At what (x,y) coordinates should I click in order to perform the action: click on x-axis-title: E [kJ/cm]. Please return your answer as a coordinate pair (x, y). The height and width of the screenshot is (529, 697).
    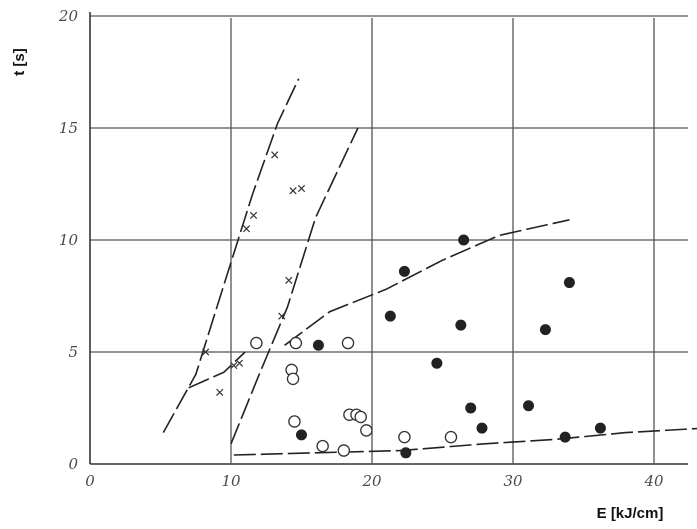
    Looking at the image, I should click on (630, 513).